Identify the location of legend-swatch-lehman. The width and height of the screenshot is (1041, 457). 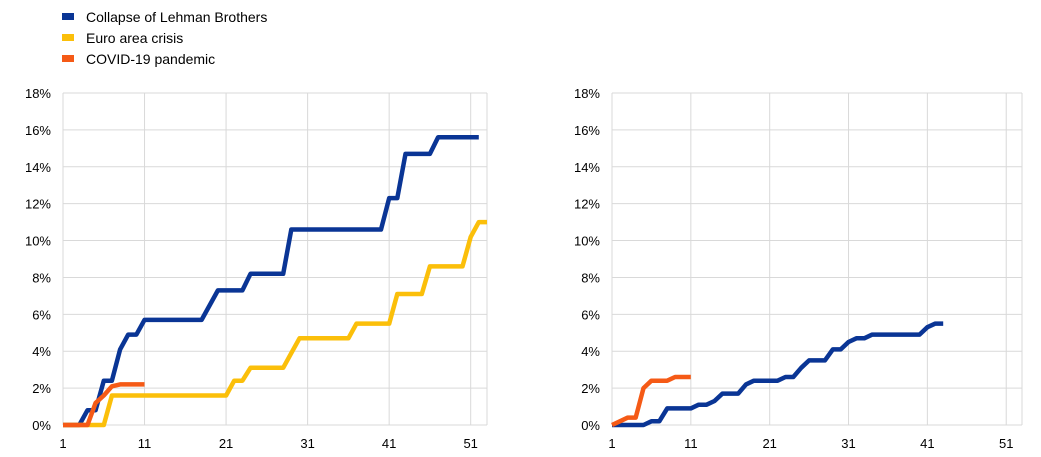
(68, 16).